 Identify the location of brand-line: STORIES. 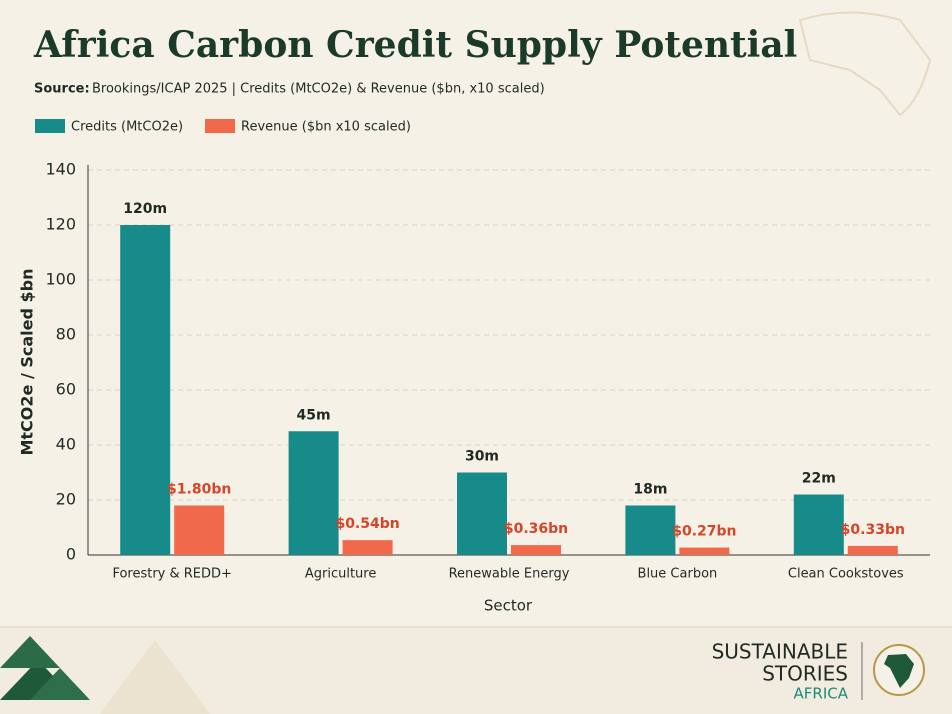
(805, 674).